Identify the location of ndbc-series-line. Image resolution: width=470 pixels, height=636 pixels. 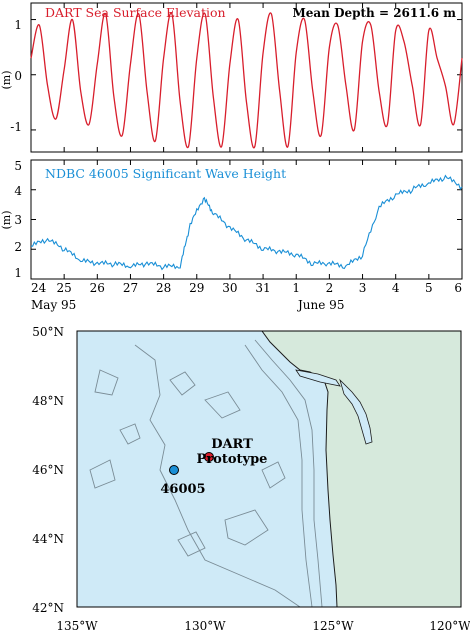
(246, 222).